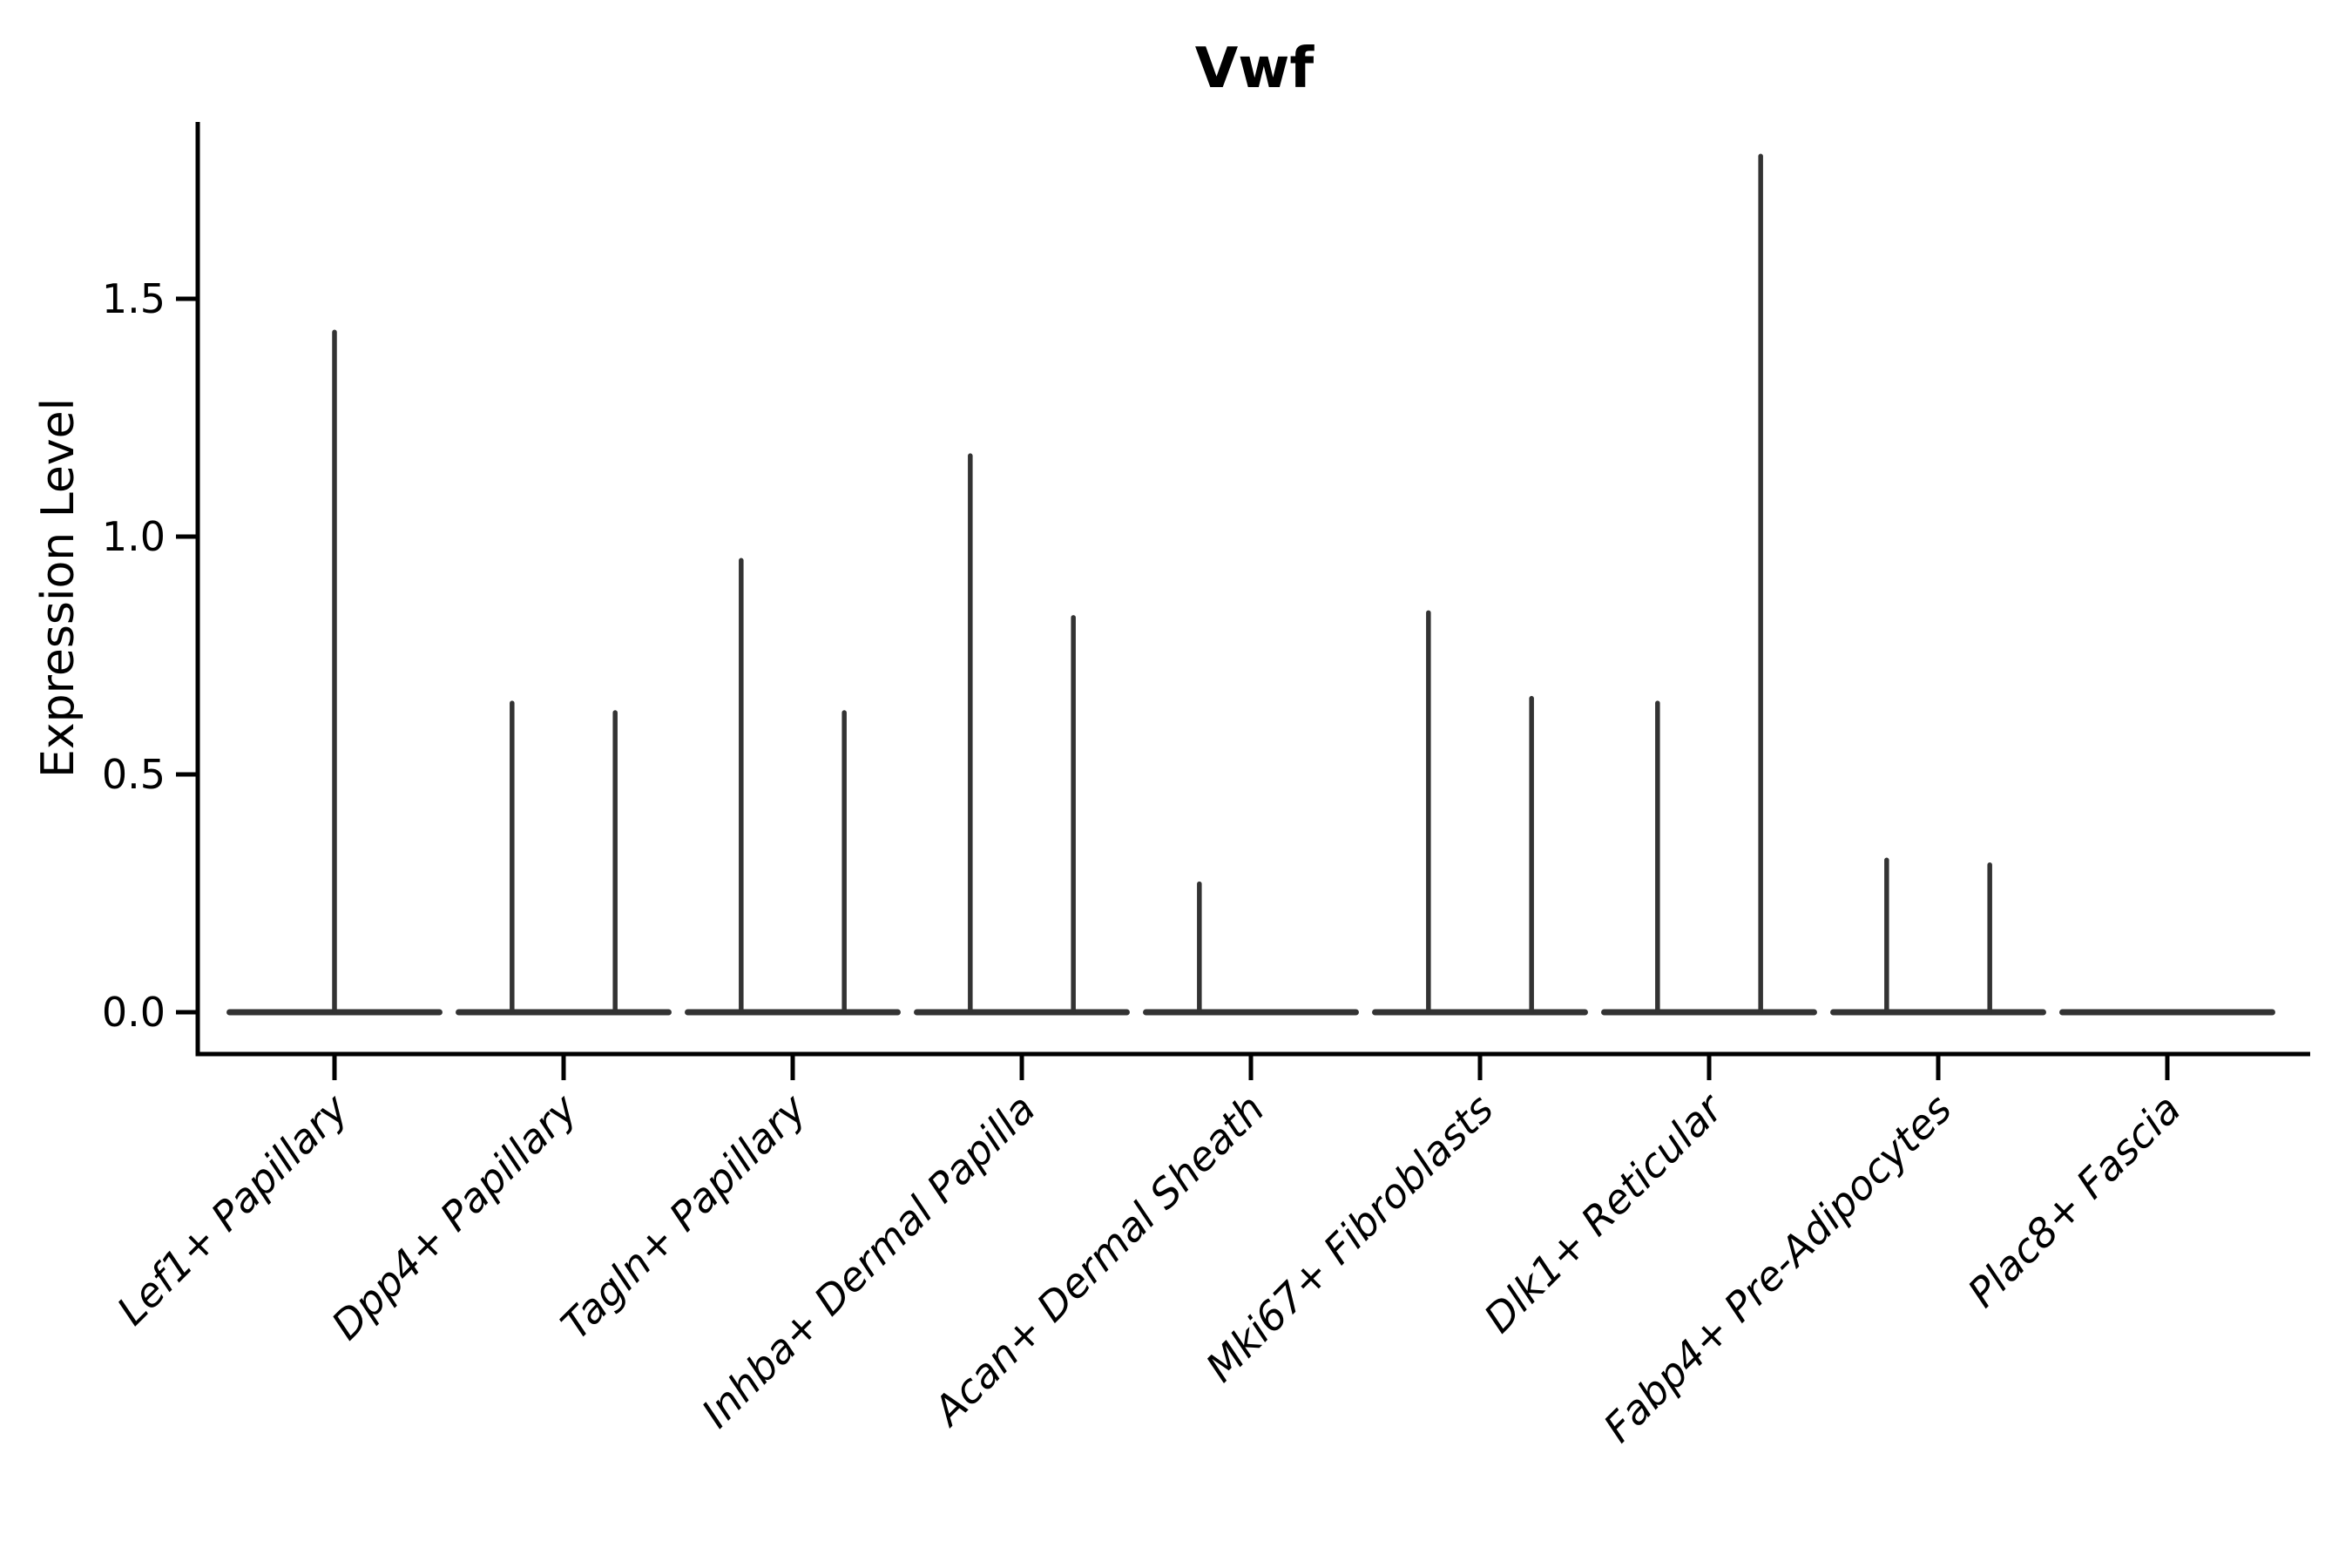 The width and height of the screenshot is (2352, 1568). Describe the element at coordinates (134, 775) in the screenshot. I see `y-tick-label: 0.5` at that location.